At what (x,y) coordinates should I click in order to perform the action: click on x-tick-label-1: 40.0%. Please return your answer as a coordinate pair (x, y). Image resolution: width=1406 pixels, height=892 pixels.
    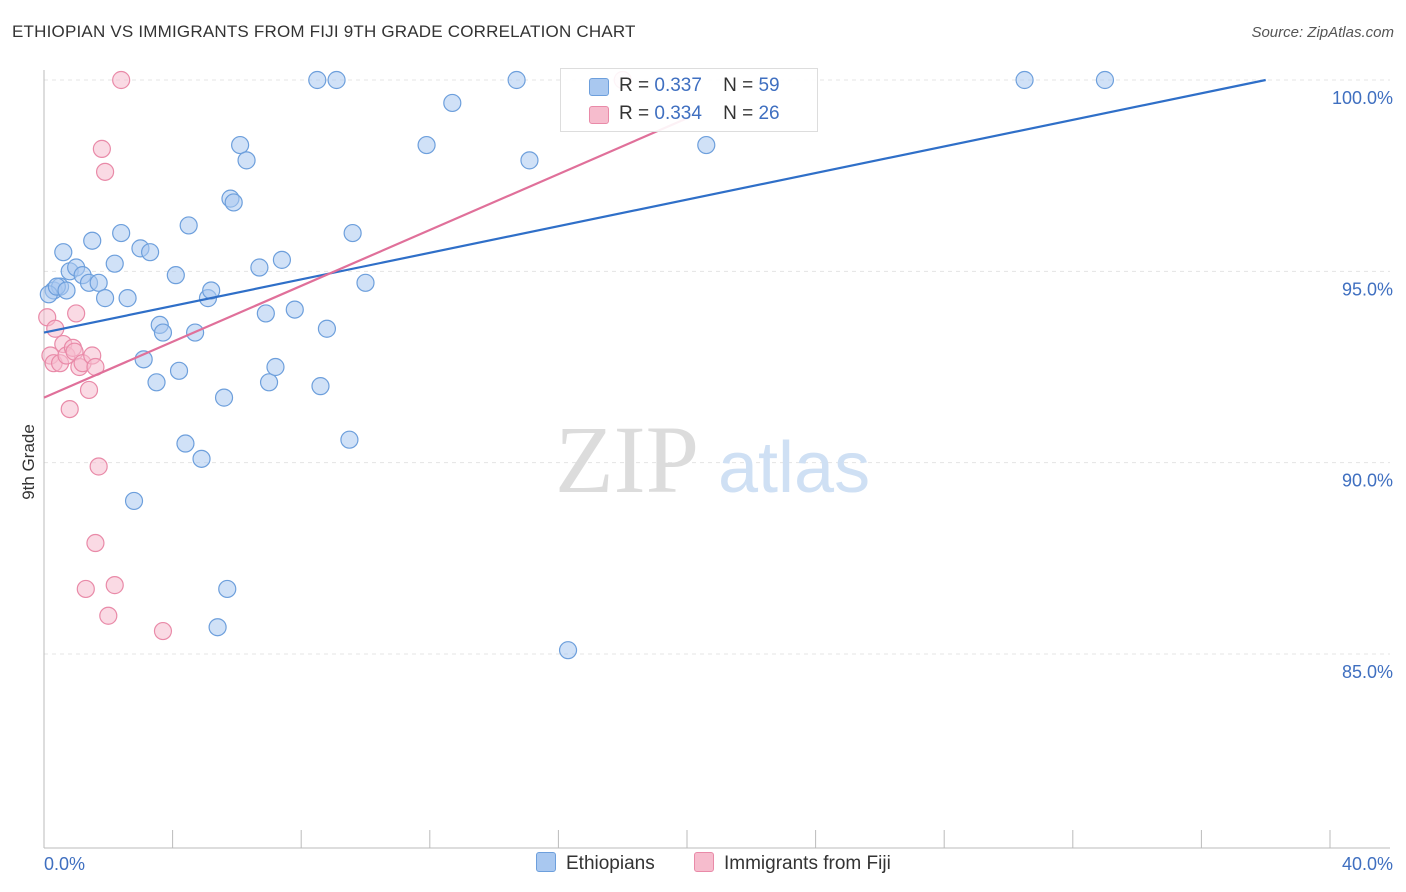
    Looking at the image, I should click on (1367, 864).